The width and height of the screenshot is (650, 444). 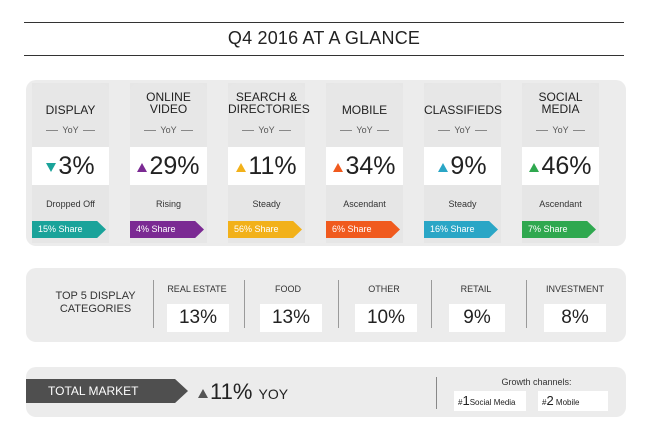 I want to click on card-label: SEARCH & DIRECTORIES, so click(x=269, y=103).